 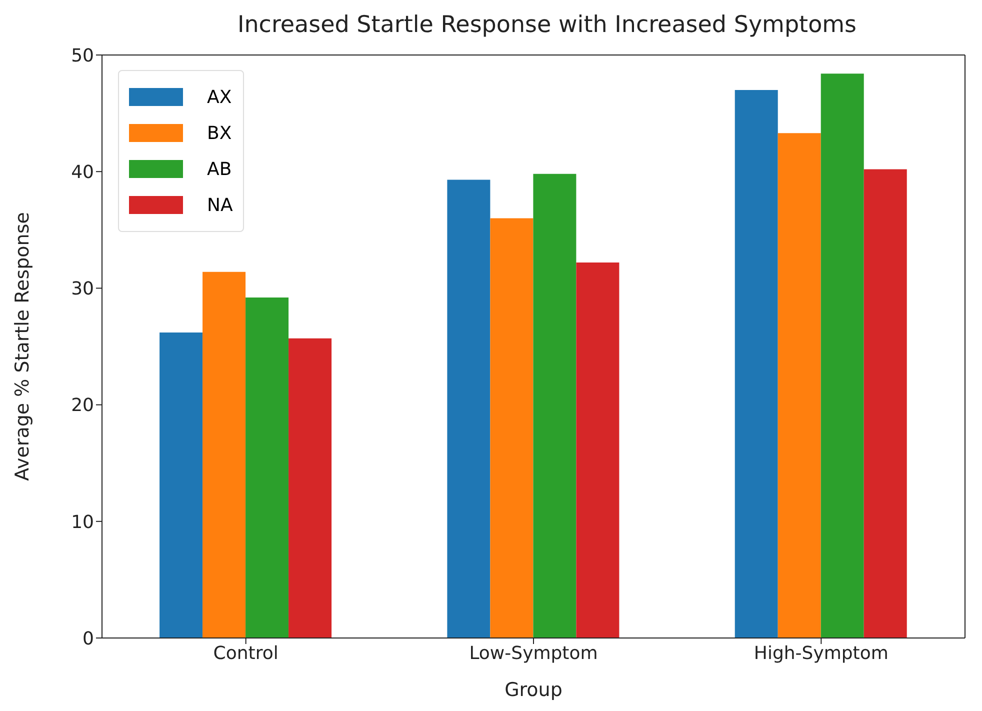 I want to click on y-tick-label: 0, so click(x=88, y=639).